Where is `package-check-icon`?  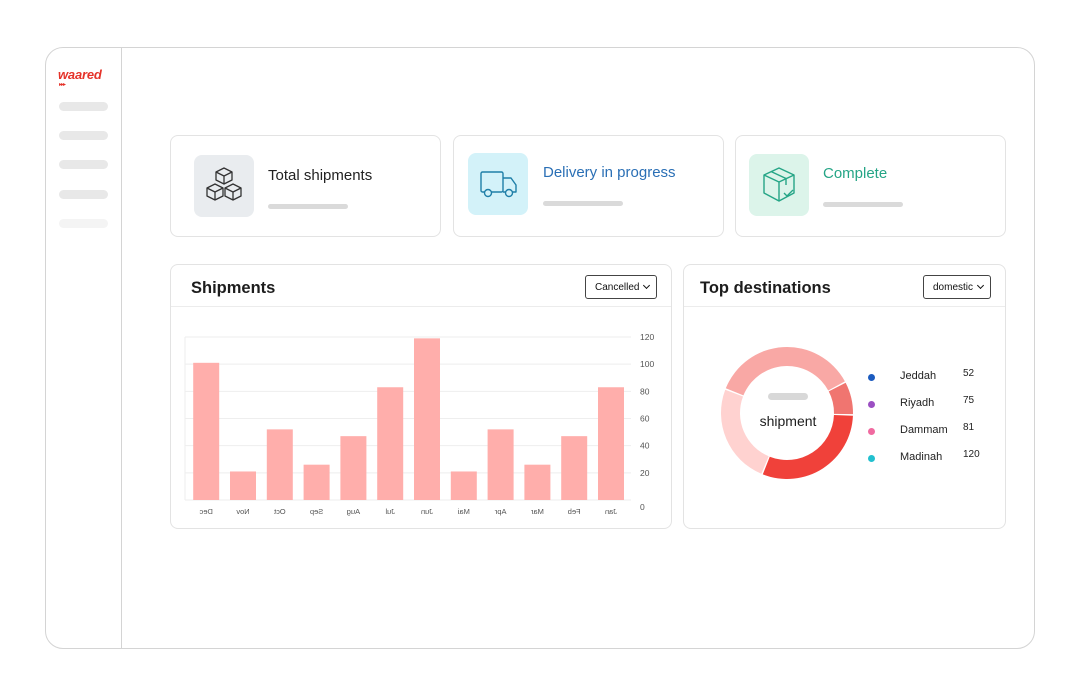 package-check-icon is located at coordinates (779, 185).